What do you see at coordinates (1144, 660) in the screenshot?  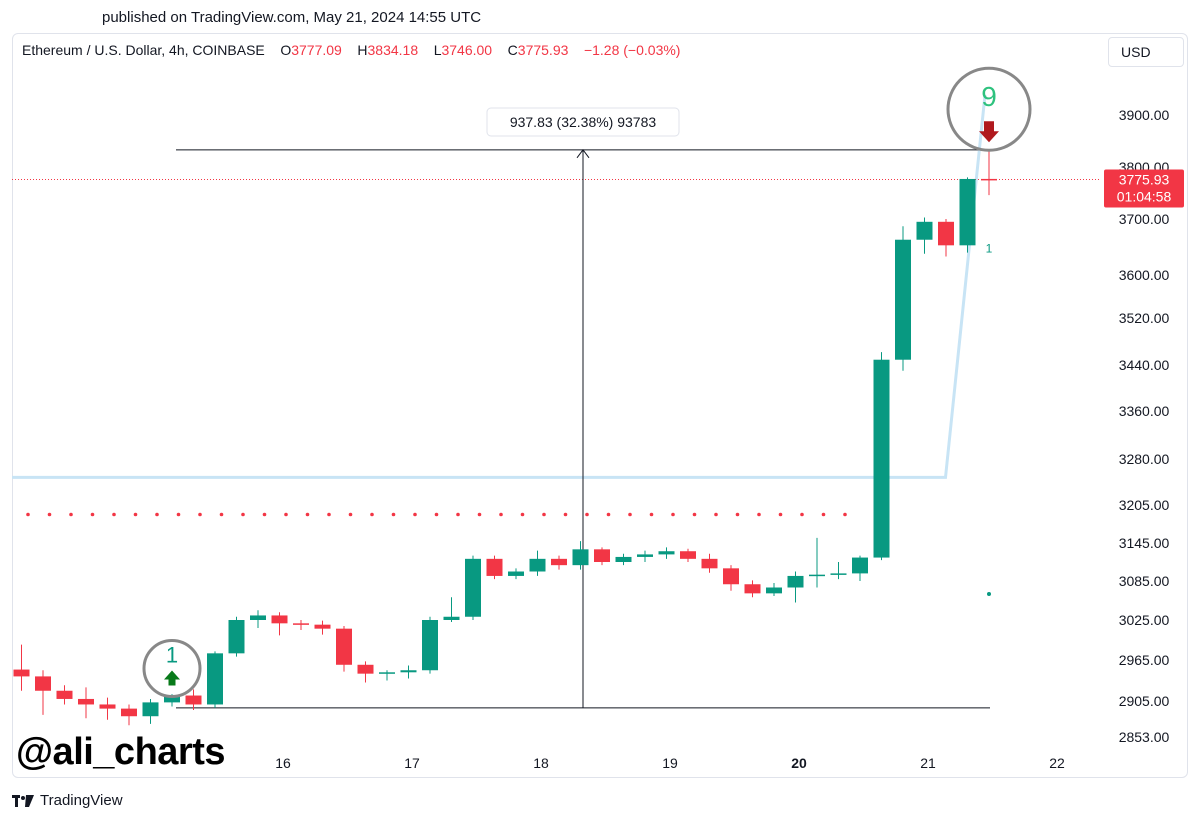 I see `y-tick-label: 2965.00` at bounding box center [1144, 660].